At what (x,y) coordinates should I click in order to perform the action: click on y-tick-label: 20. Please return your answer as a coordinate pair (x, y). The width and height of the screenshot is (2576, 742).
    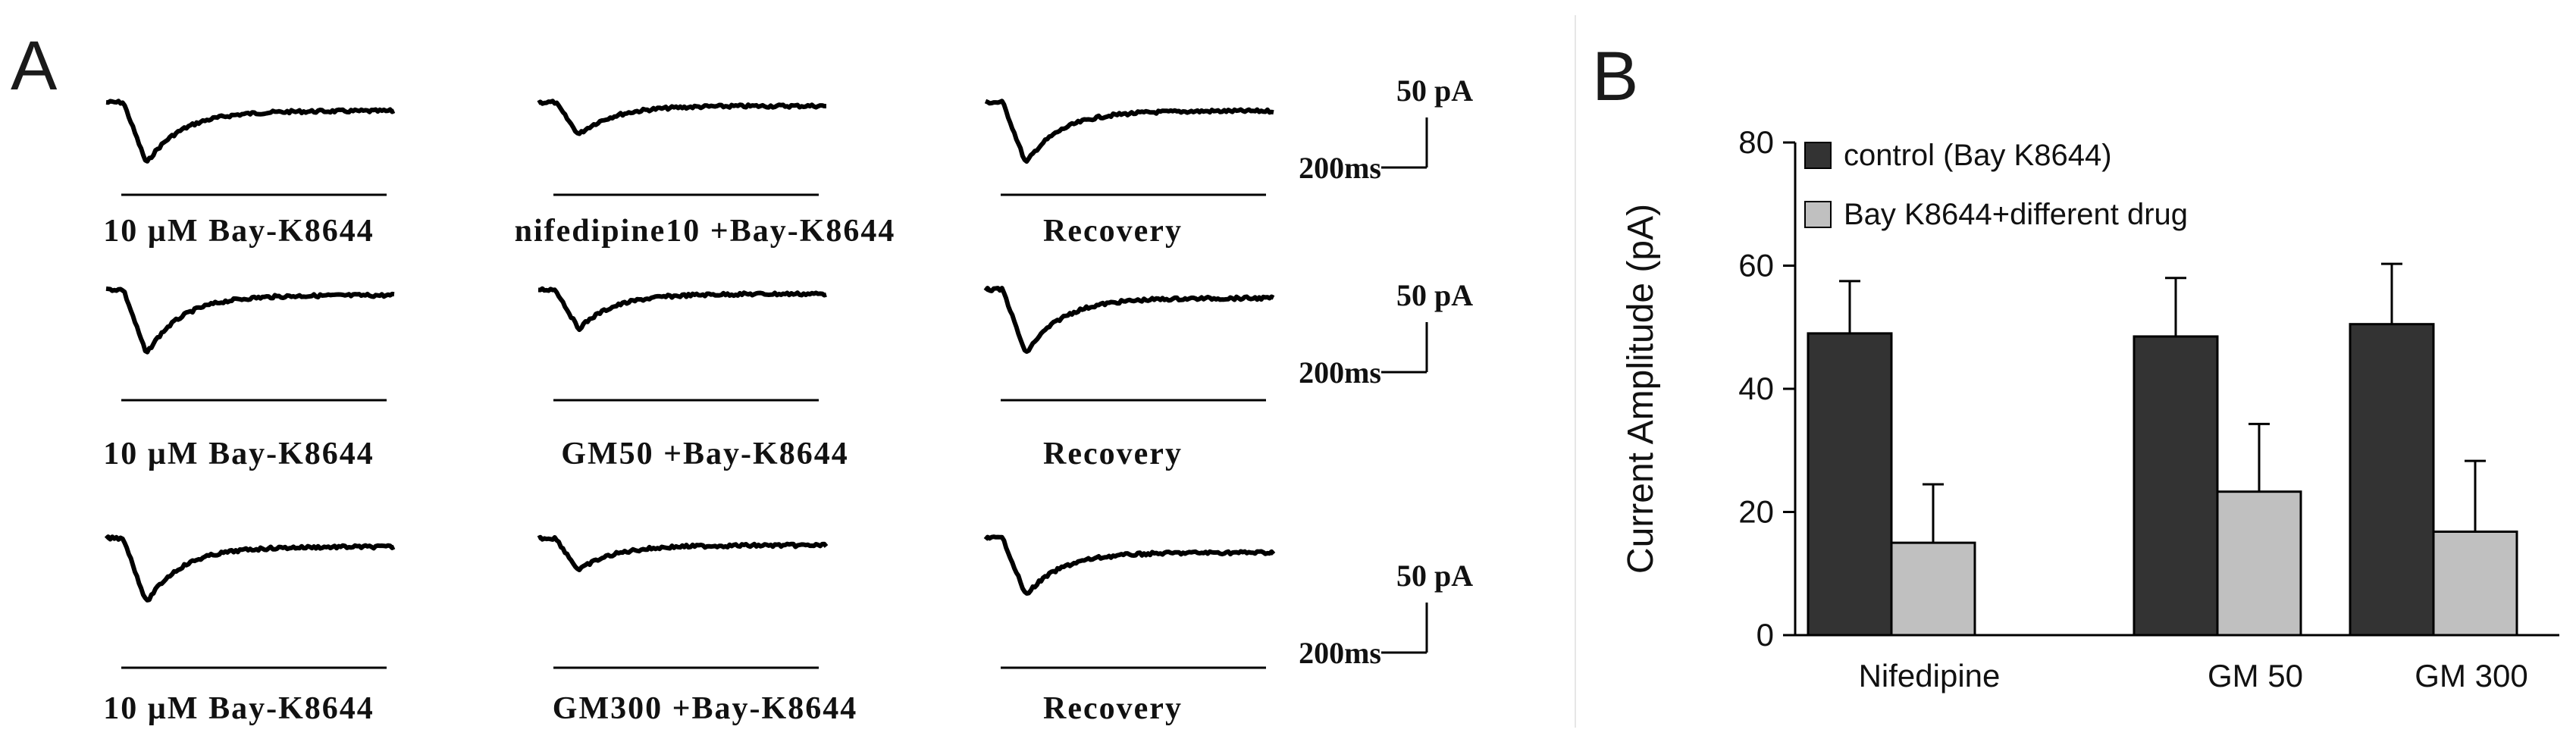
    Looking at the image, I should click on (1756, 512).